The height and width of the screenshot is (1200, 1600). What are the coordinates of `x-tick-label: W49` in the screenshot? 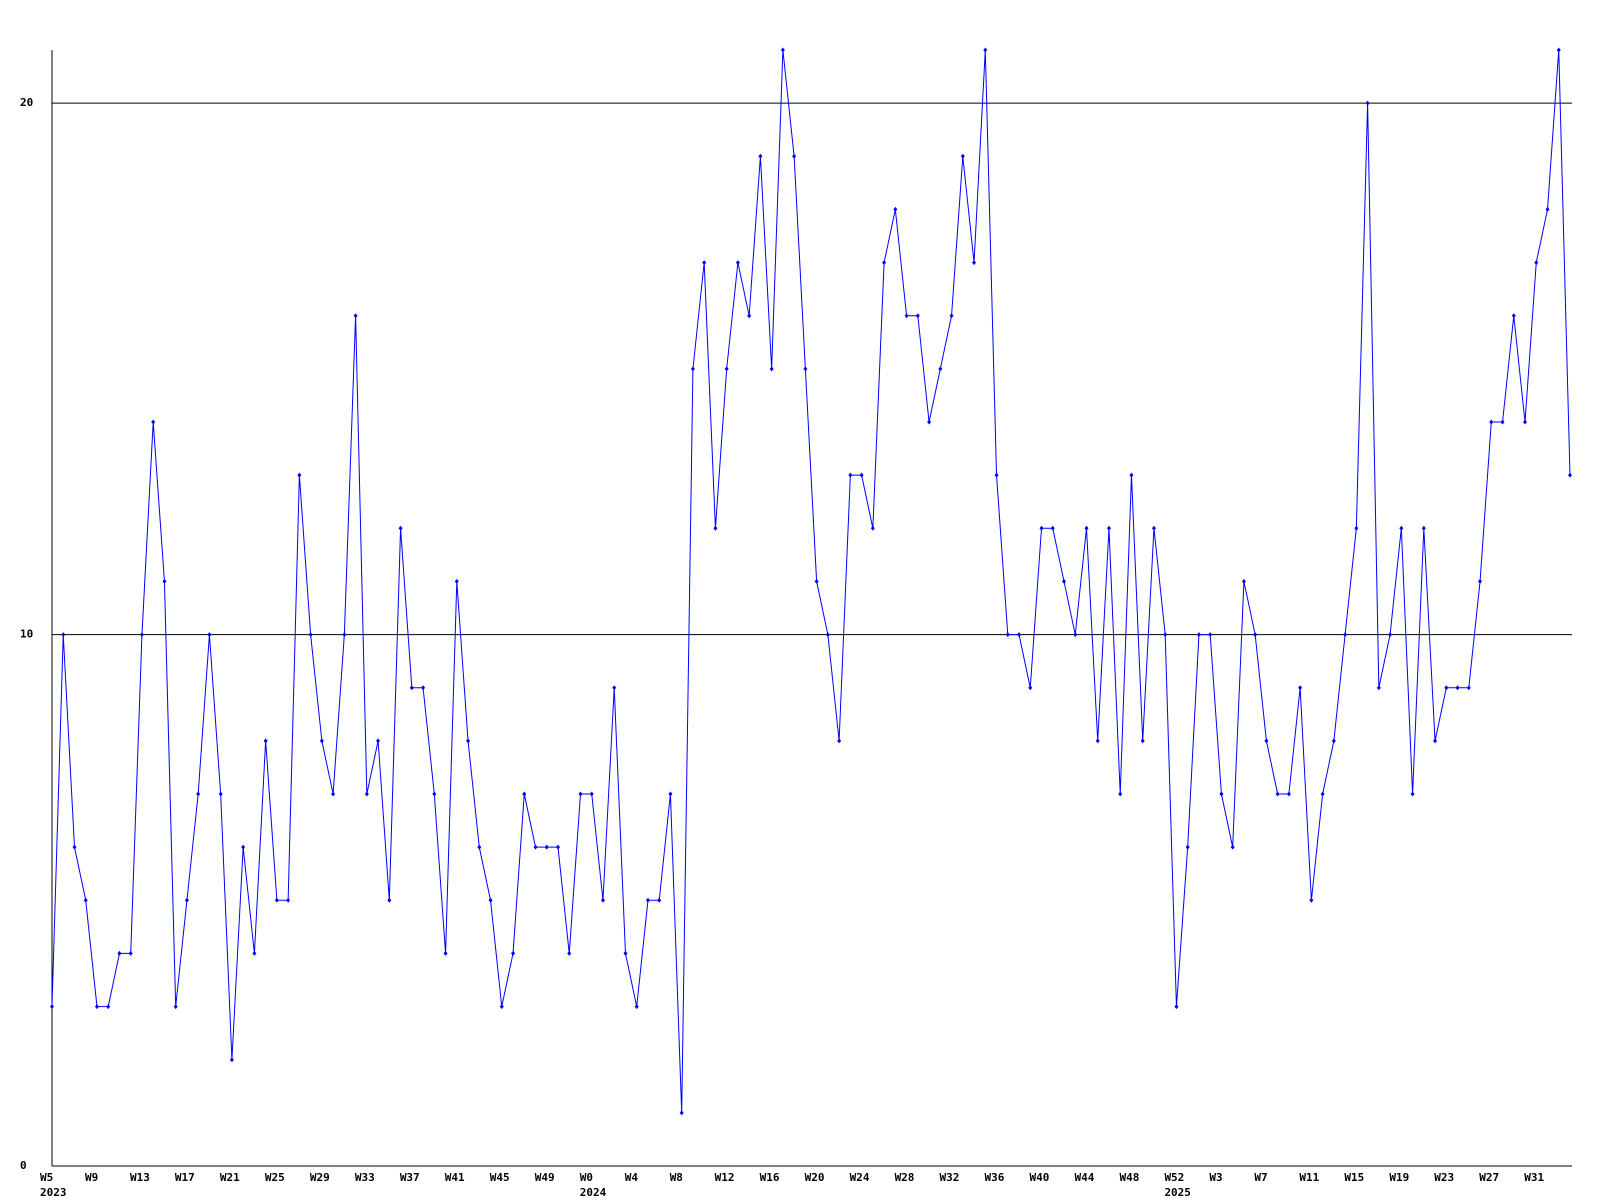 It's located at (545, 1177).